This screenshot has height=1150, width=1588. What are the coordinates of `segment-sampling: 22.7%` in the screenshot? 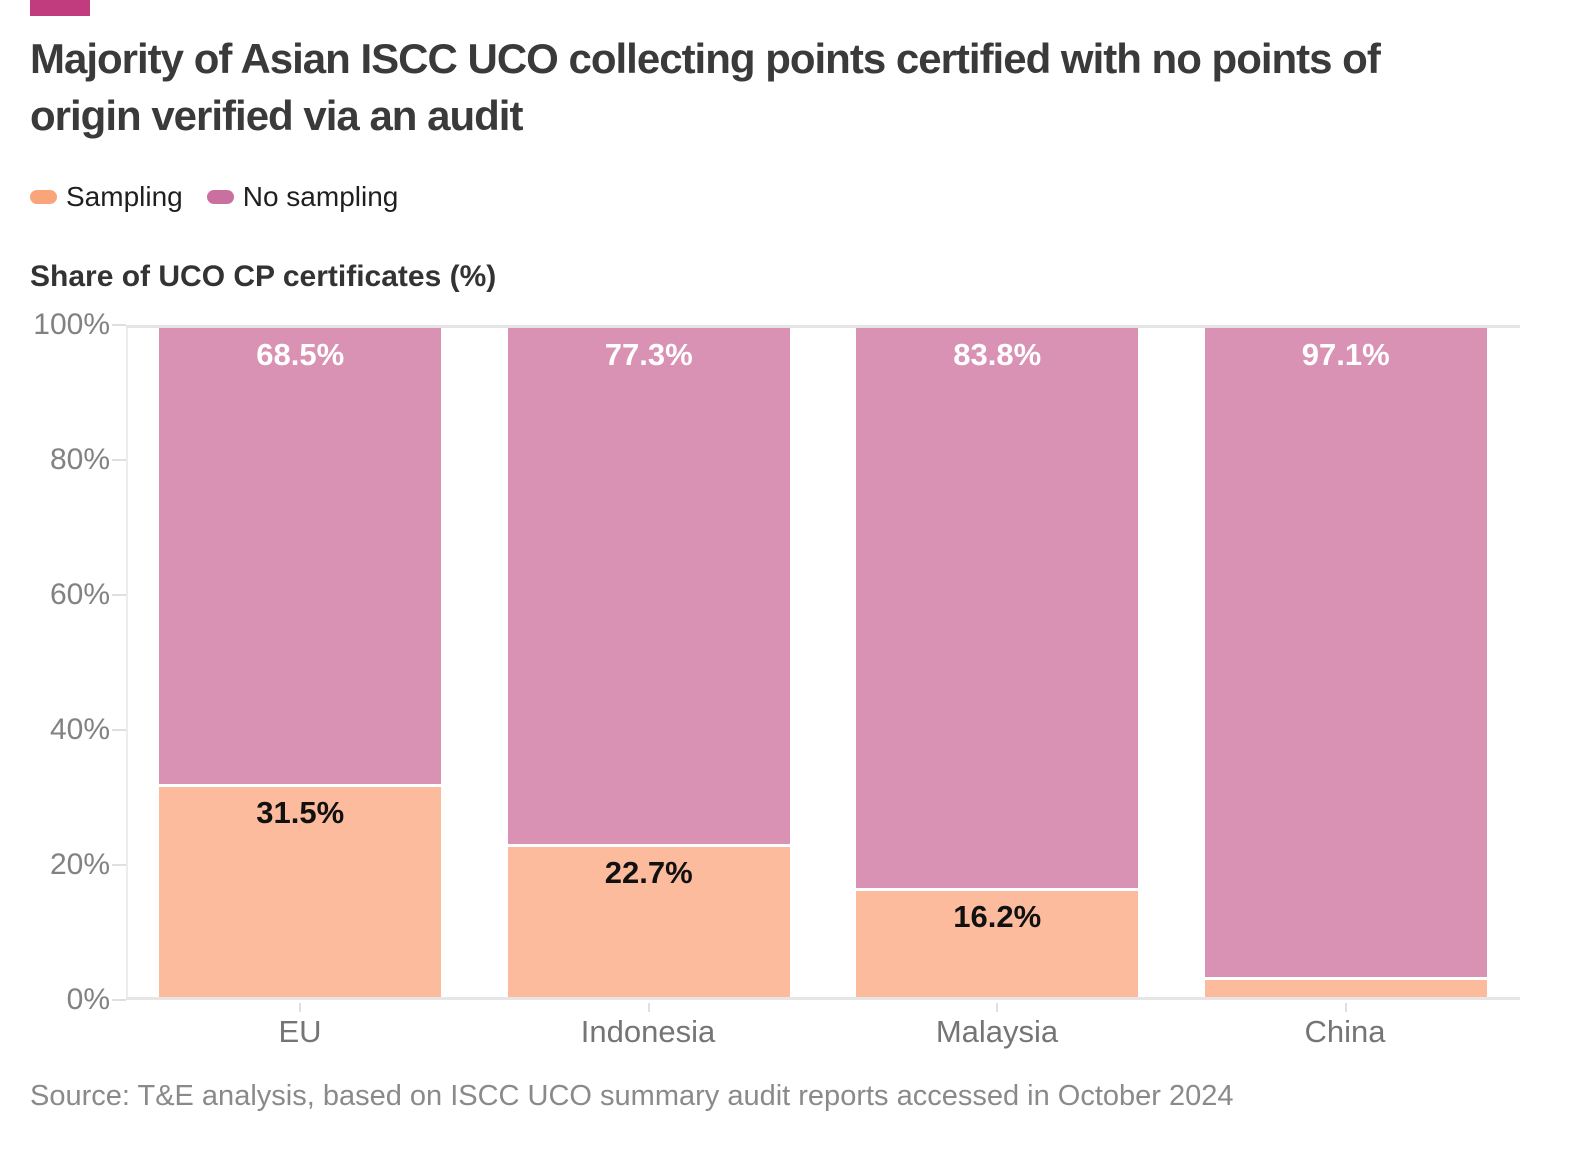 It's located at (648, 923).